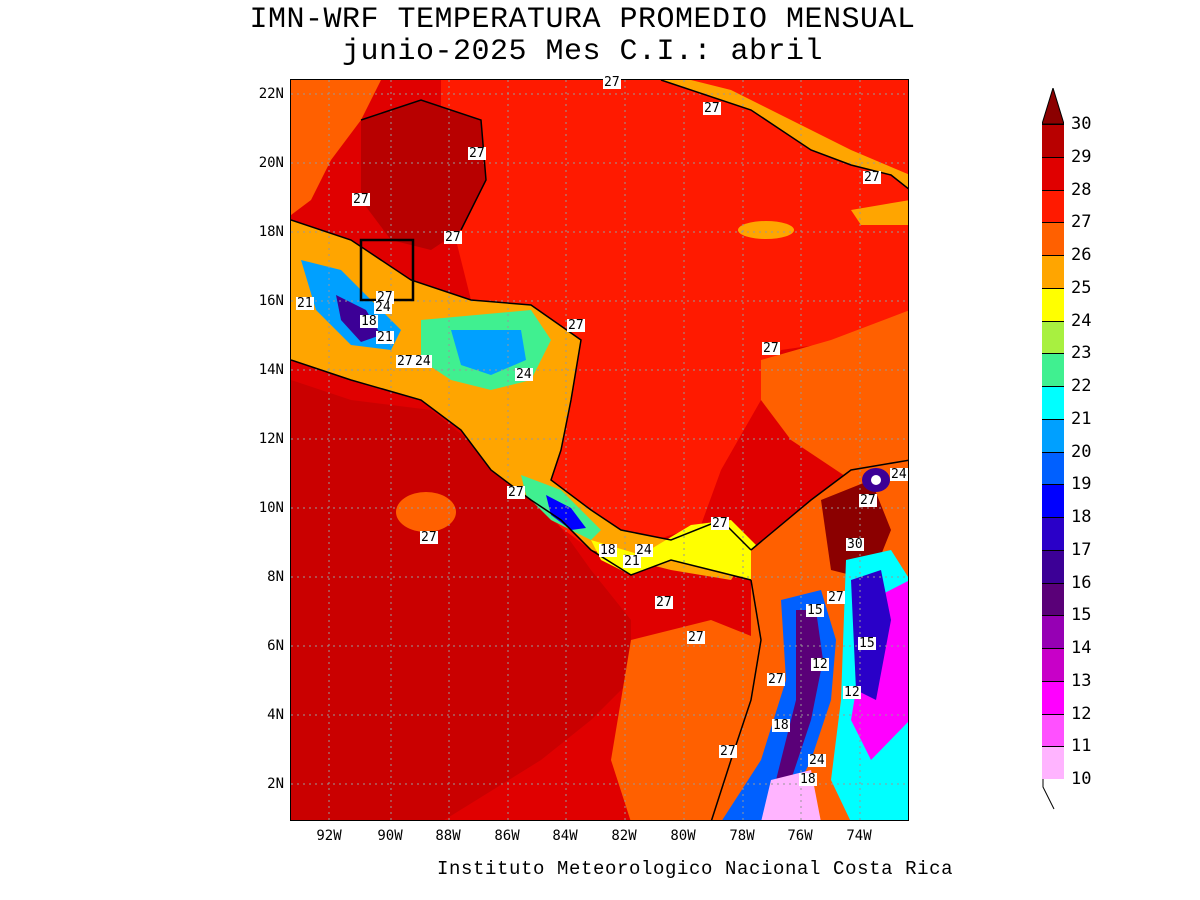 The image size is (1200, 900). I want to click on lat-tick-label: 8N, so click(275, 577).